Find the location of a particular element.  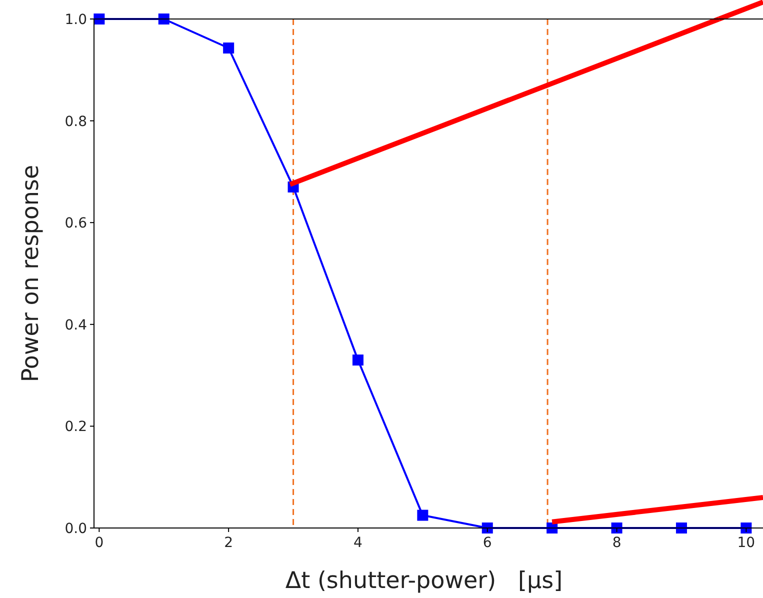

y-tick-label: 0.2 is located at coordinates (75, 427).